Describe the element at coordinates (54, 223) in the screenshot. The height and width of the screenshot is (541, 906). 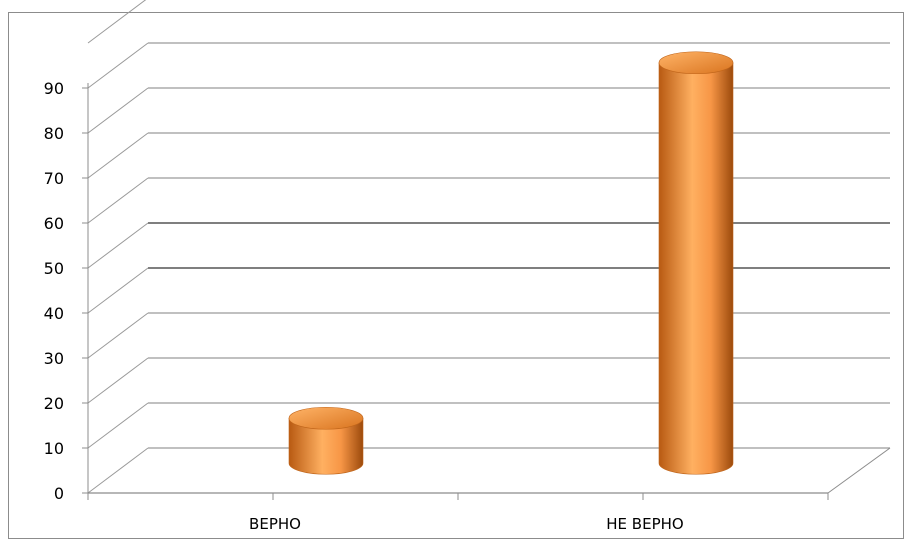
I see `y-tick-label: 60` at that location.